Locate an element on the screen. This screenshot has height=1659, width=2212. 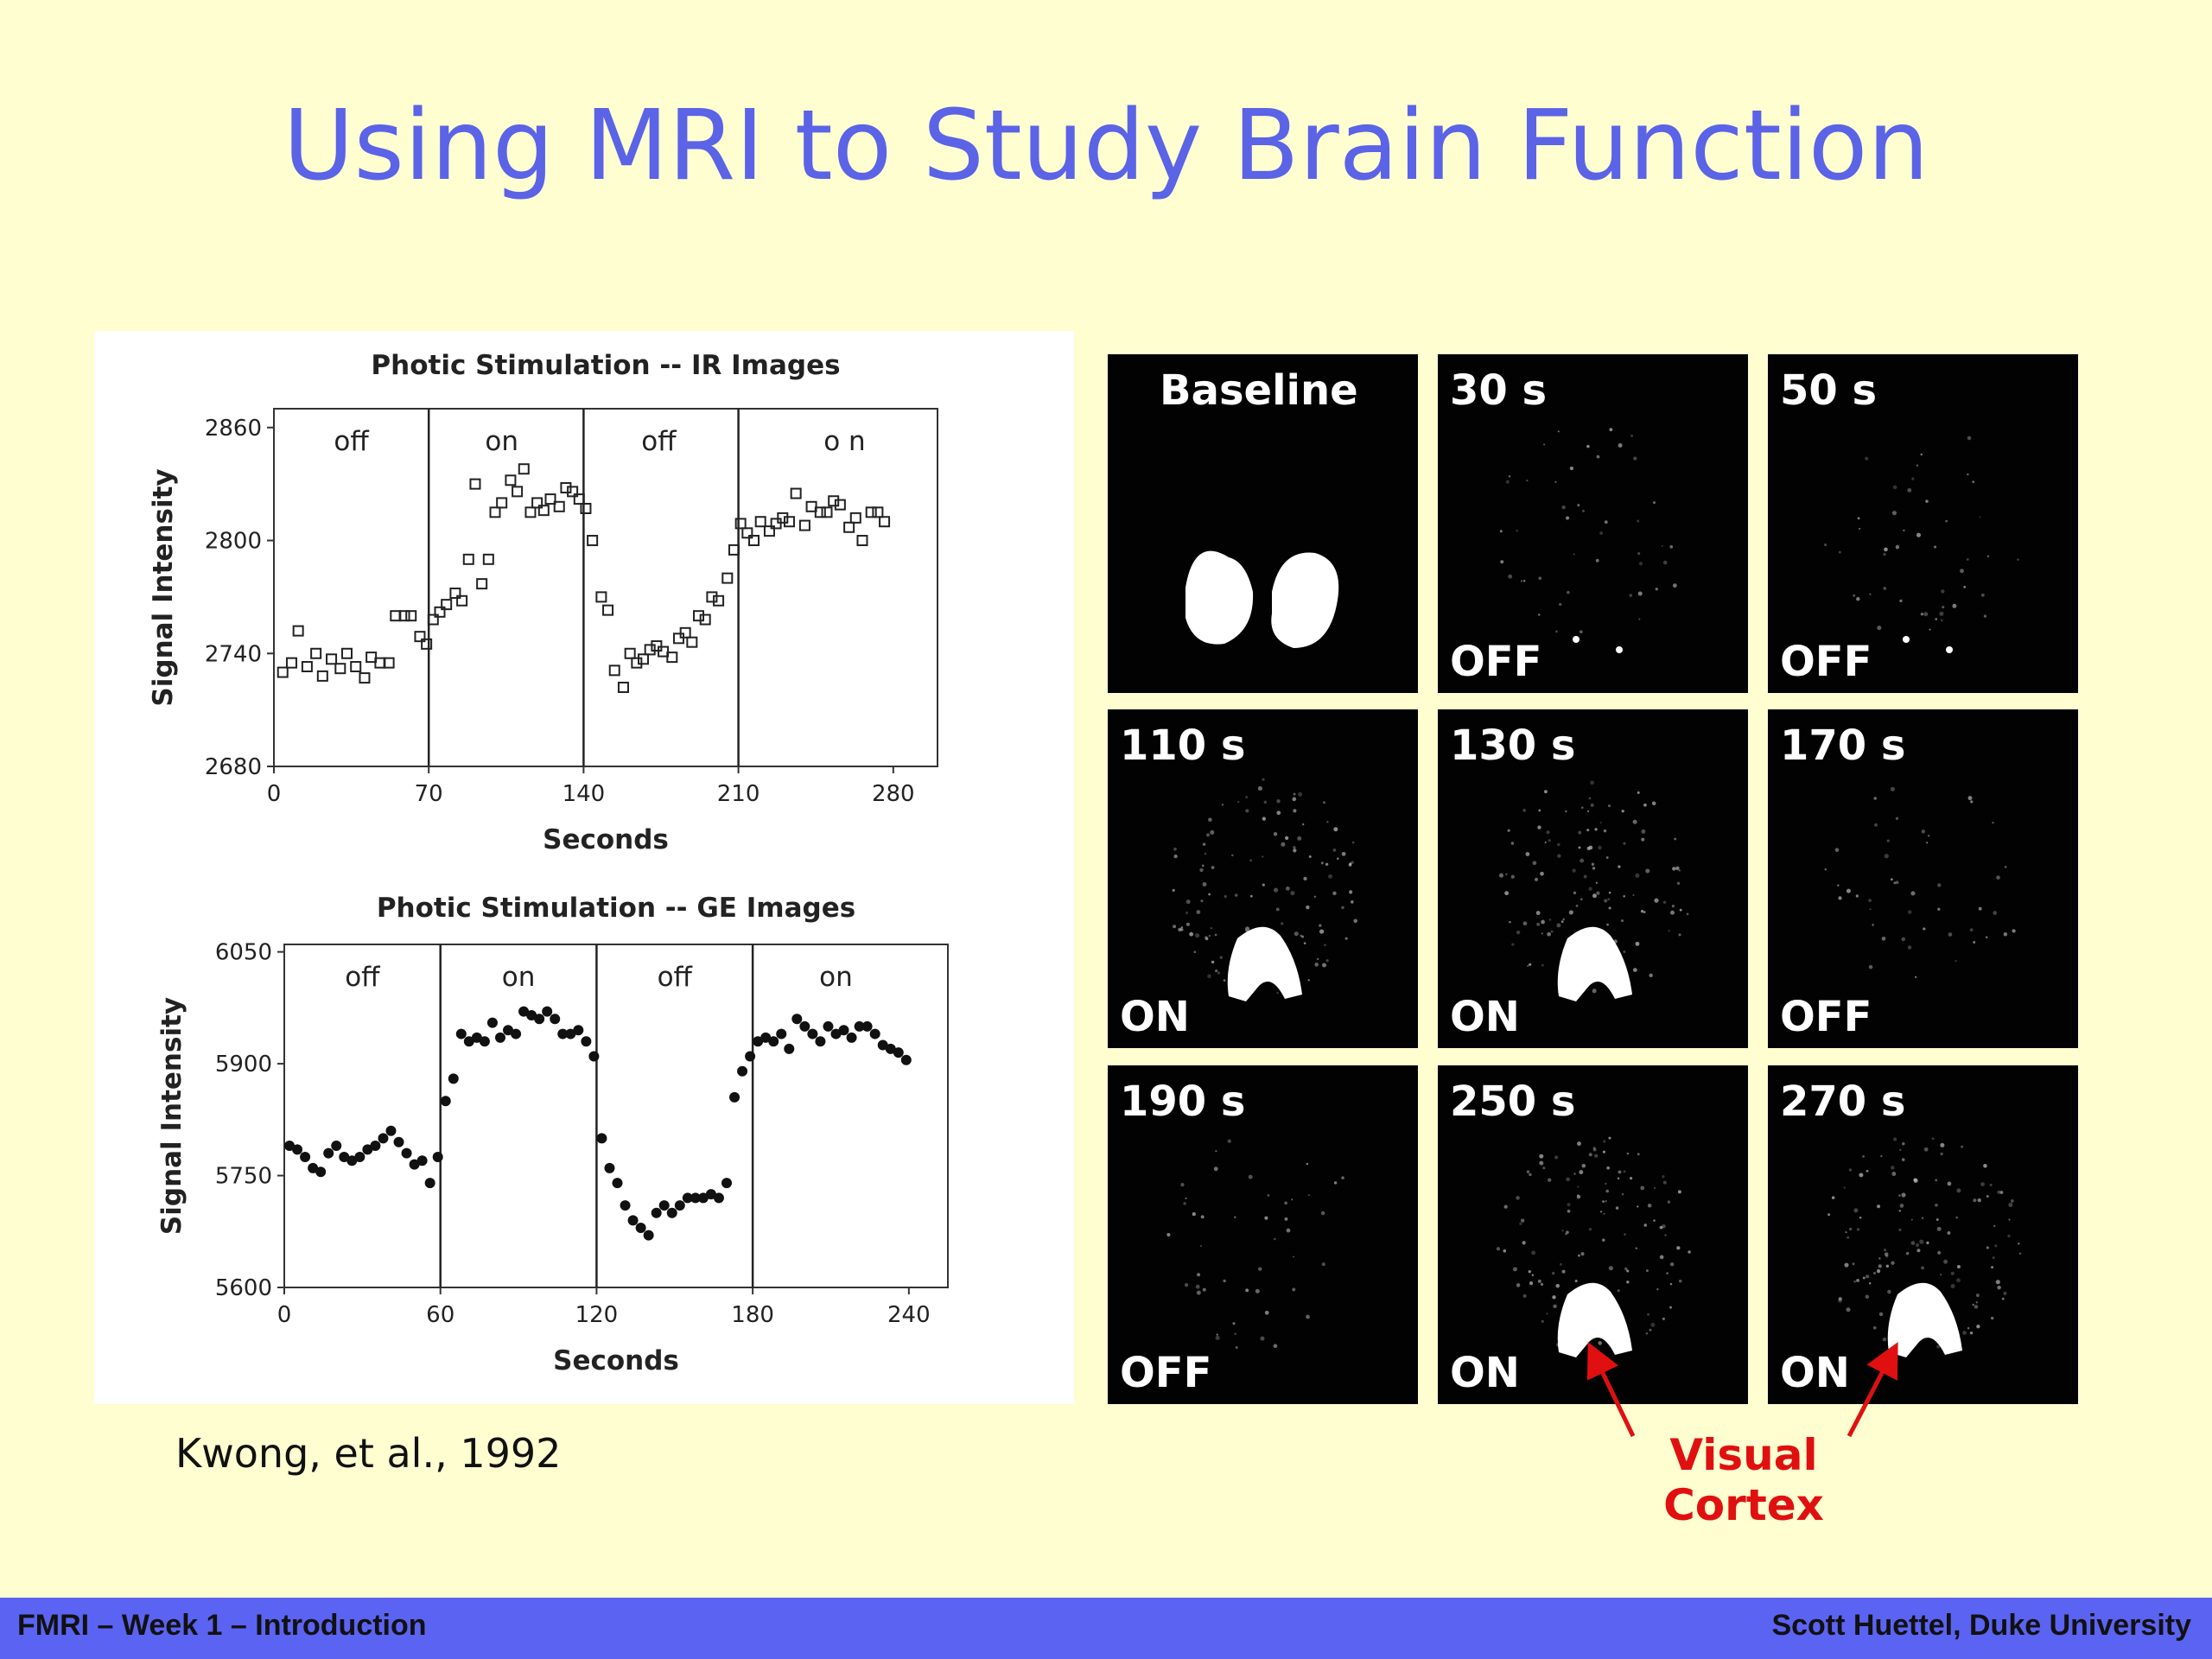
citation: Kwong, et al., 1992 is located at coordinates (368, 1453).